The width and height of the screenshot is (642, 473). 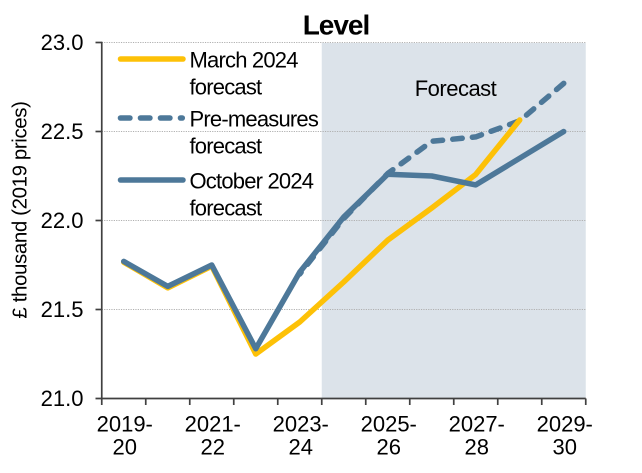 I want to click on svg-text: 2025-, so click(x=389, y=424).